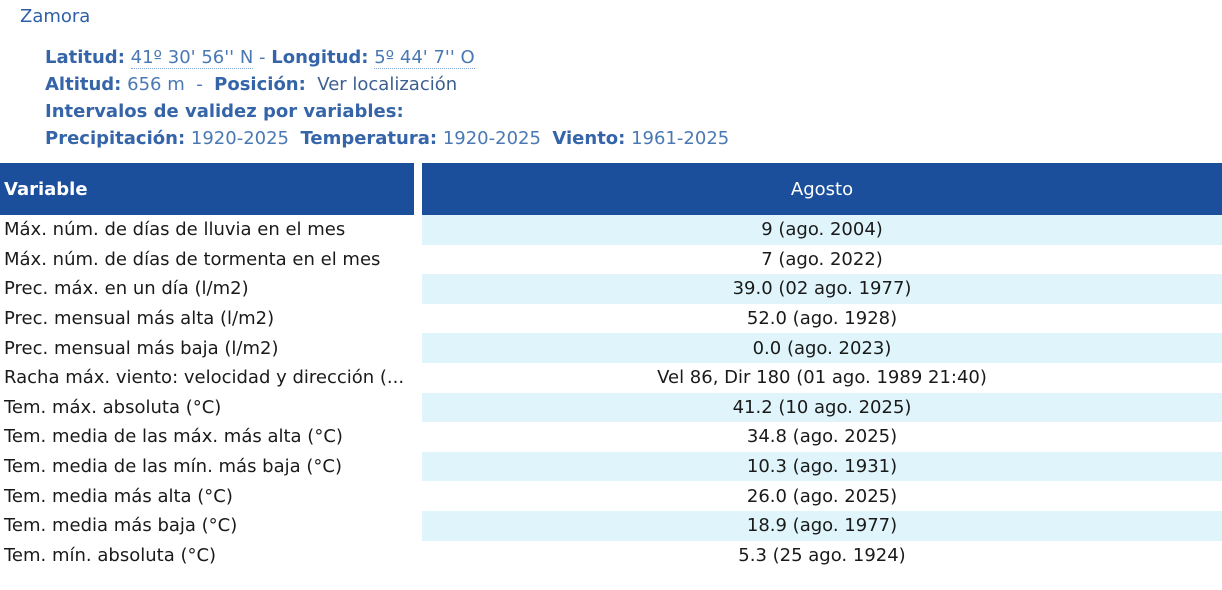 Image resolution: width=1222 pixels, height=590 pixels. I want to click on temperature-interval: 1920-2025, so click(491, 138).